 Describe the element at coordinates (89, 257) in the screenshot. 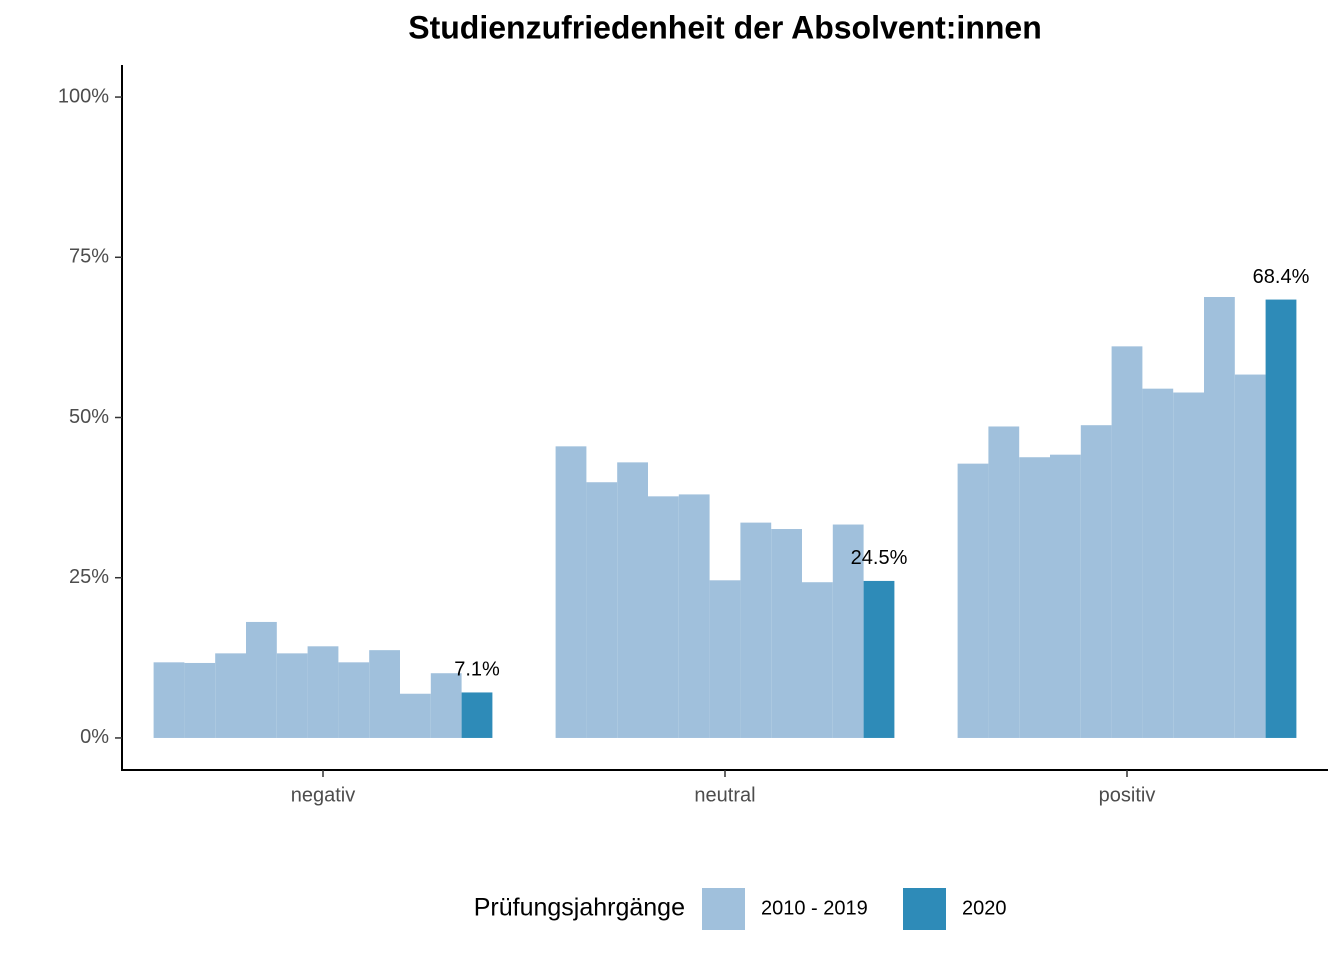

I see `y-tick-label: 75%` at that location.